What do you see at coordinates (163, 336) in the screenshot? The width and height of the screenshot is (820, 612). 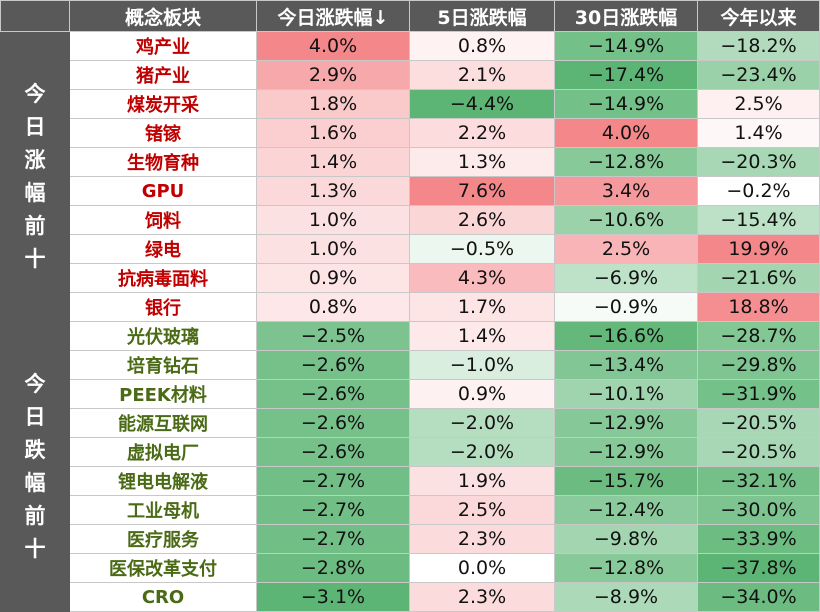 I see `sector-name: 光伏玻璃` at bounding box center [163, 336].